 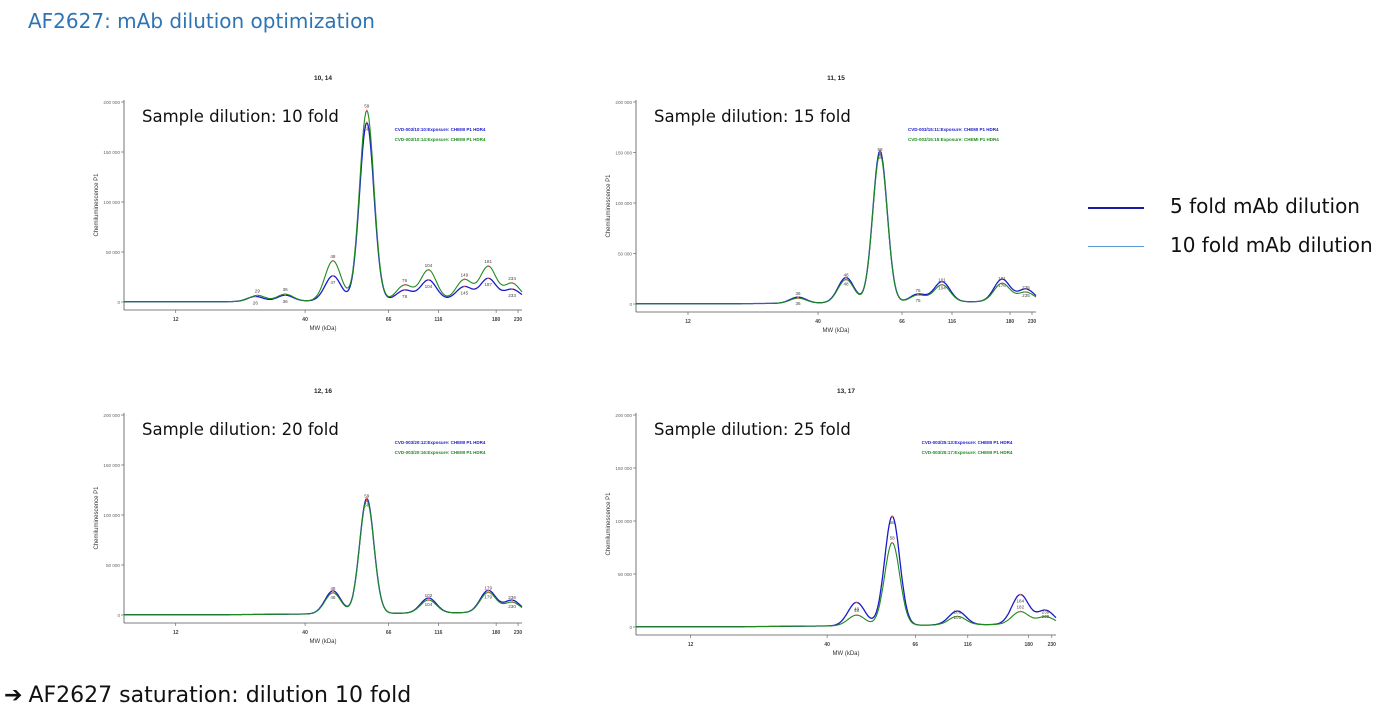 I want to click on series-legend-label: CVD-003/10:14:Exposure: CHEMI P1 HDR4, so click(x=440, y=139).